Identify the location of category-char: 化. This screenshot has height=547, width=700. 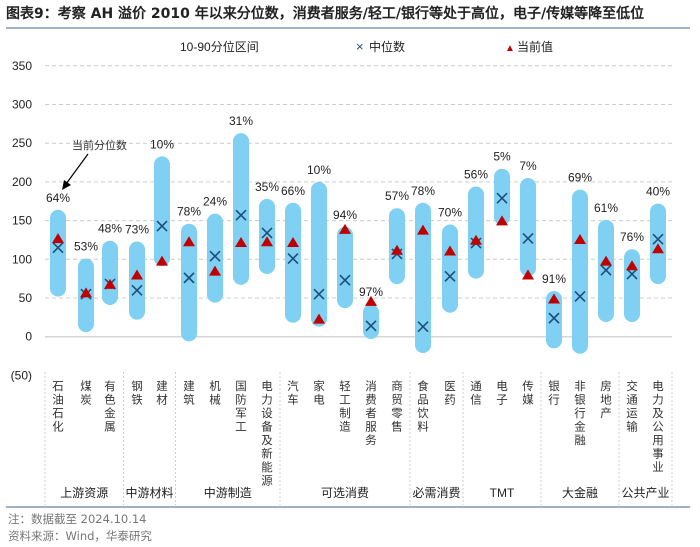
(58, 427).